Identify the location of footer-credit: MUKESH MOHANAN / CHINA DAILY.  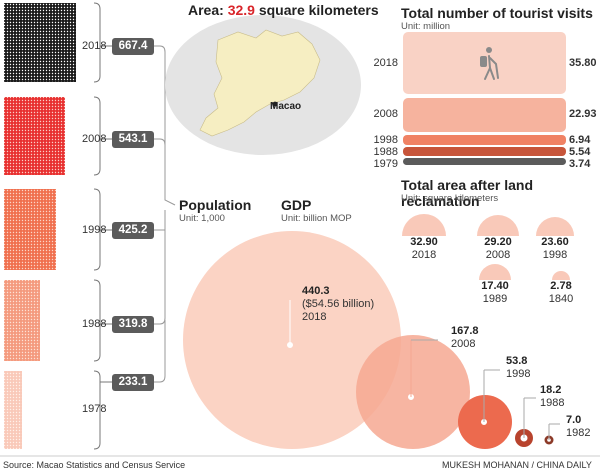
(517, 465).